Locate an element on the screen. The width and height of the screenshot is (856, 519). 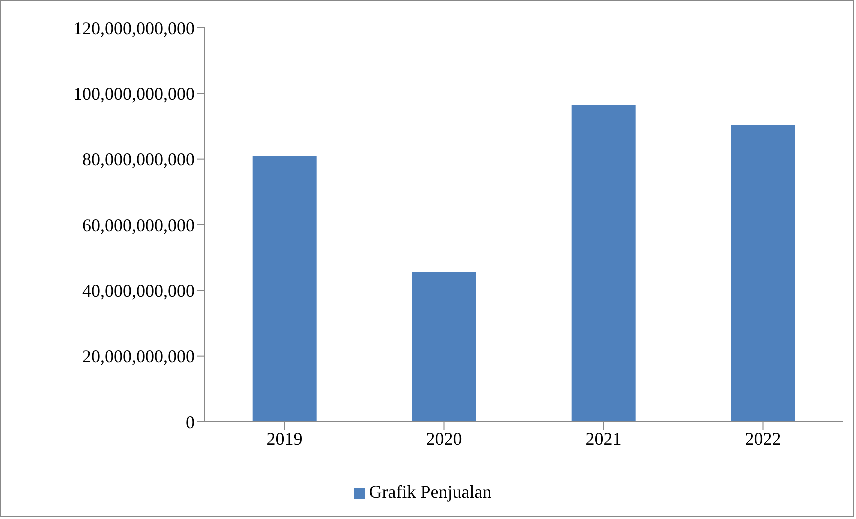
y-tick-label: 80,000,000,000 is located at coordinates (138, 160).